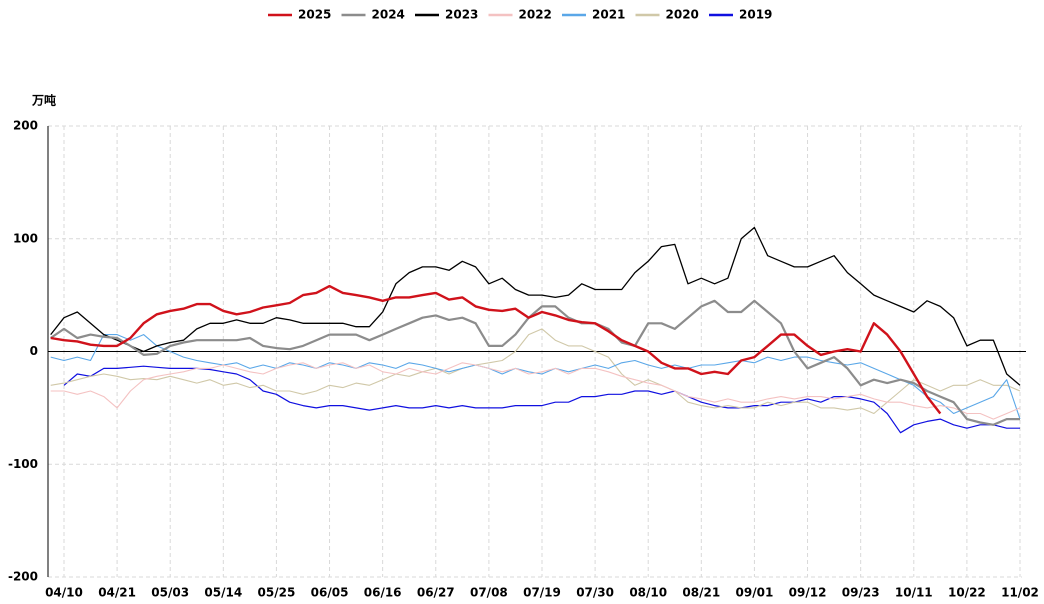 The height and width of the screenshot is (604, 1044). I want to click on y-axis-label: 万吨, so click(43, 100).